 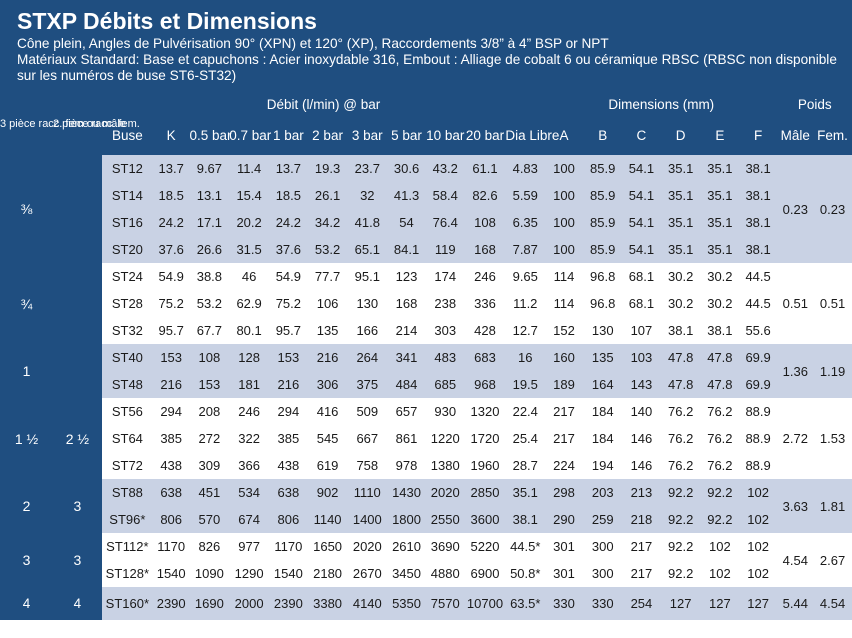 What do you see at coordinates (602, 465) in the screenshot?
I see `table-cell: 194` at bounding box center [602, 465].